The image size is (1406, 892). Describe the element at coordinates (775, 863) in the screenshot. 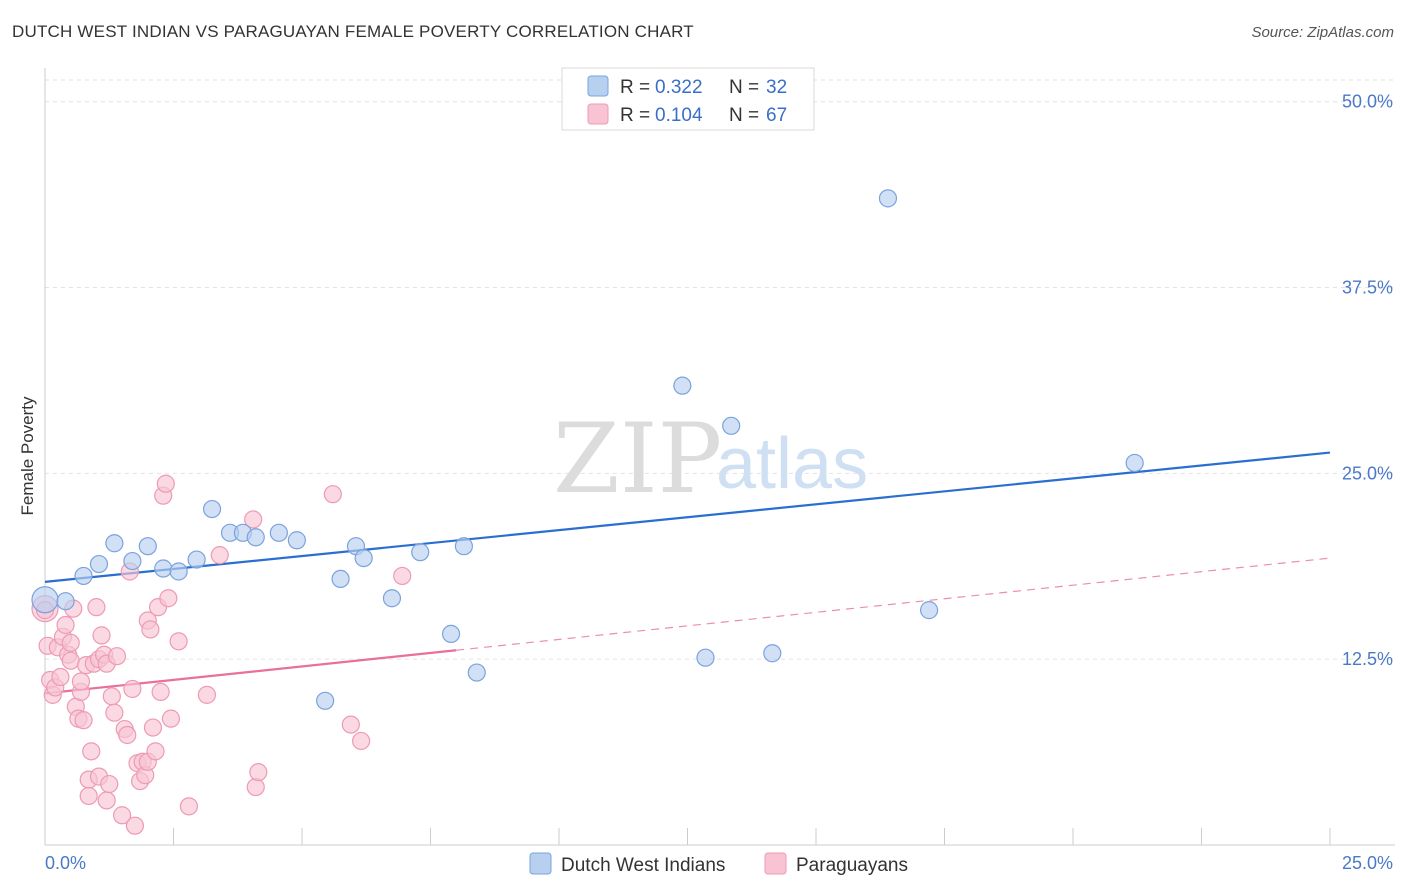

I see `legend-swatch-paraguayans` at that location.